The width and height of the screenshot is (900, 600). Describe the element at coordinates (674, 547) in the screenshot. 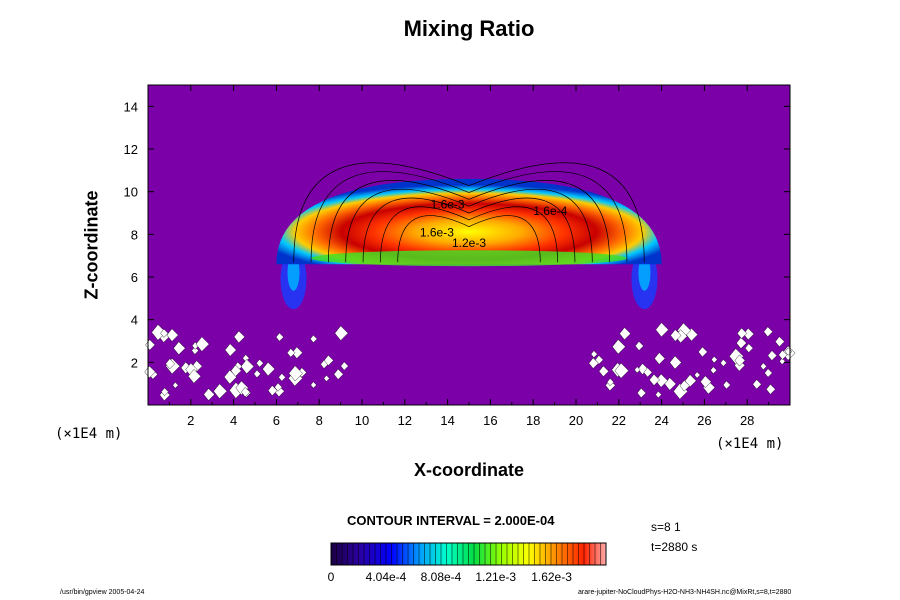

I see `time-info: t=2880 s` at that location.